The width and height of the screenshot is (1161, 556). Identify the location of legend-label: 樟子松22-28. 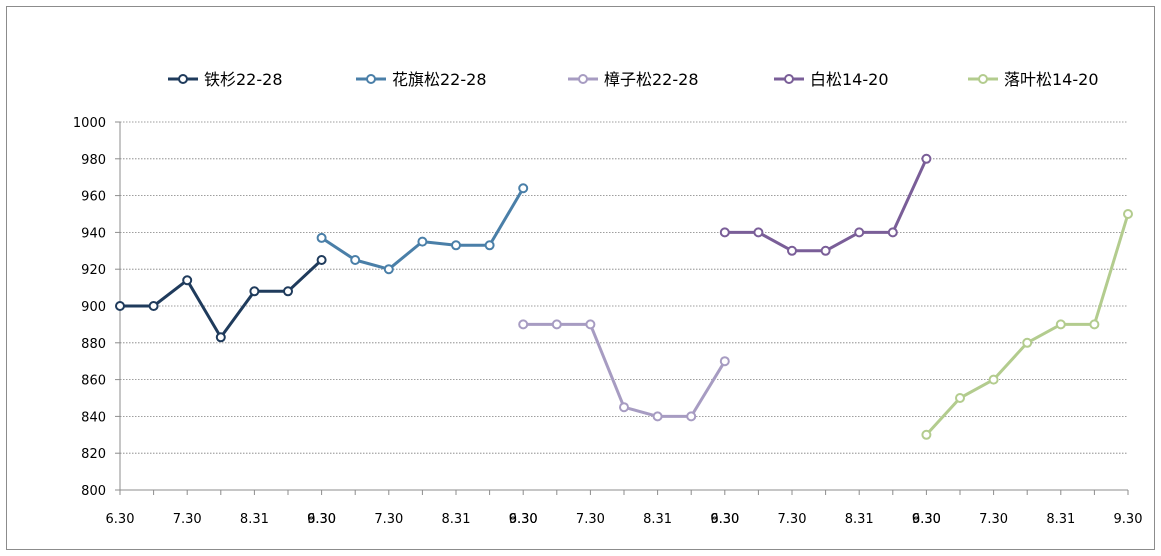
(651, 79).